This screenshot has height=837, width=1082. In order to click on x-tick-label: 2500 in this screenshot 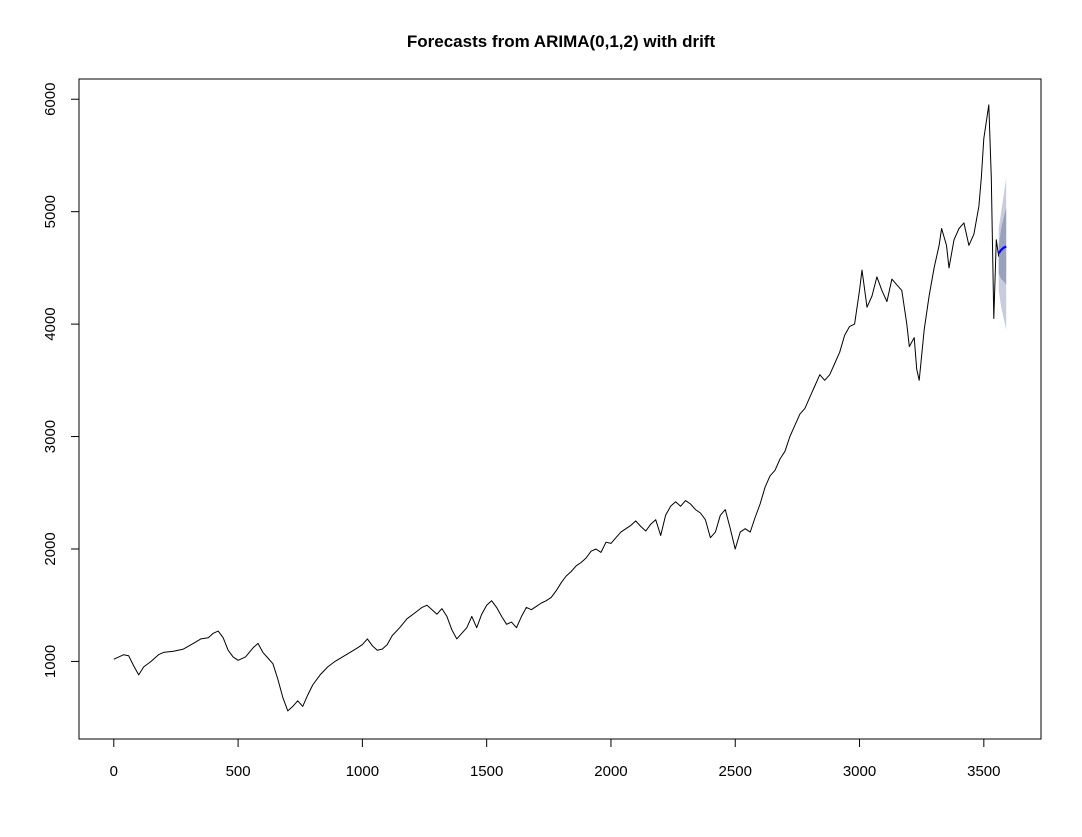, I will do `click(735, 771)`.